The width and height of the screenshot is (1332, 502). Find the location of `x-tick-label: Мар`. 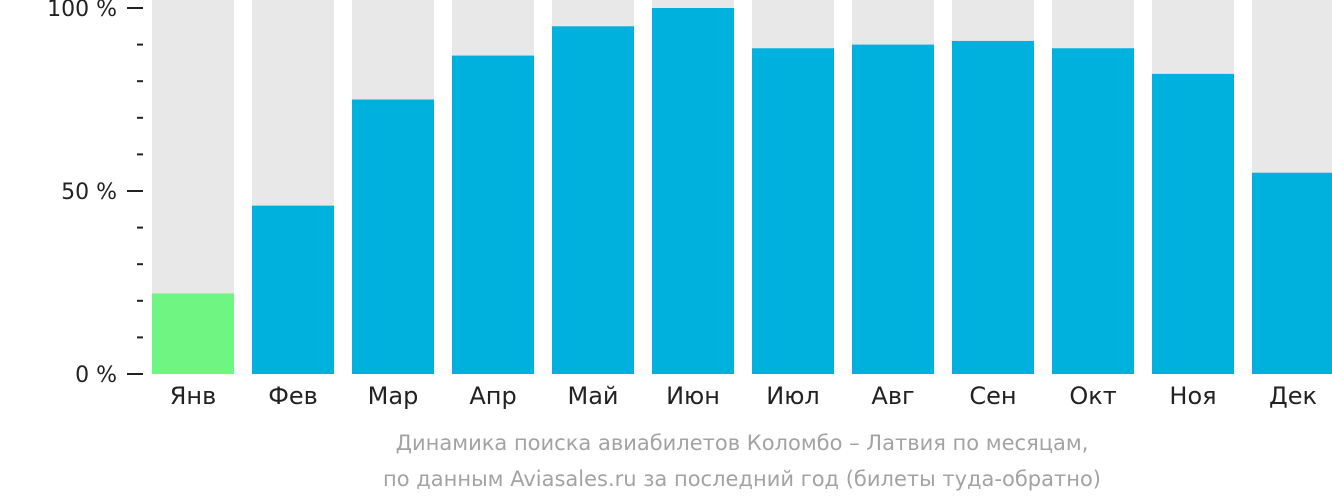

x-tick-label: Мар is located at coordinates (393, 396).